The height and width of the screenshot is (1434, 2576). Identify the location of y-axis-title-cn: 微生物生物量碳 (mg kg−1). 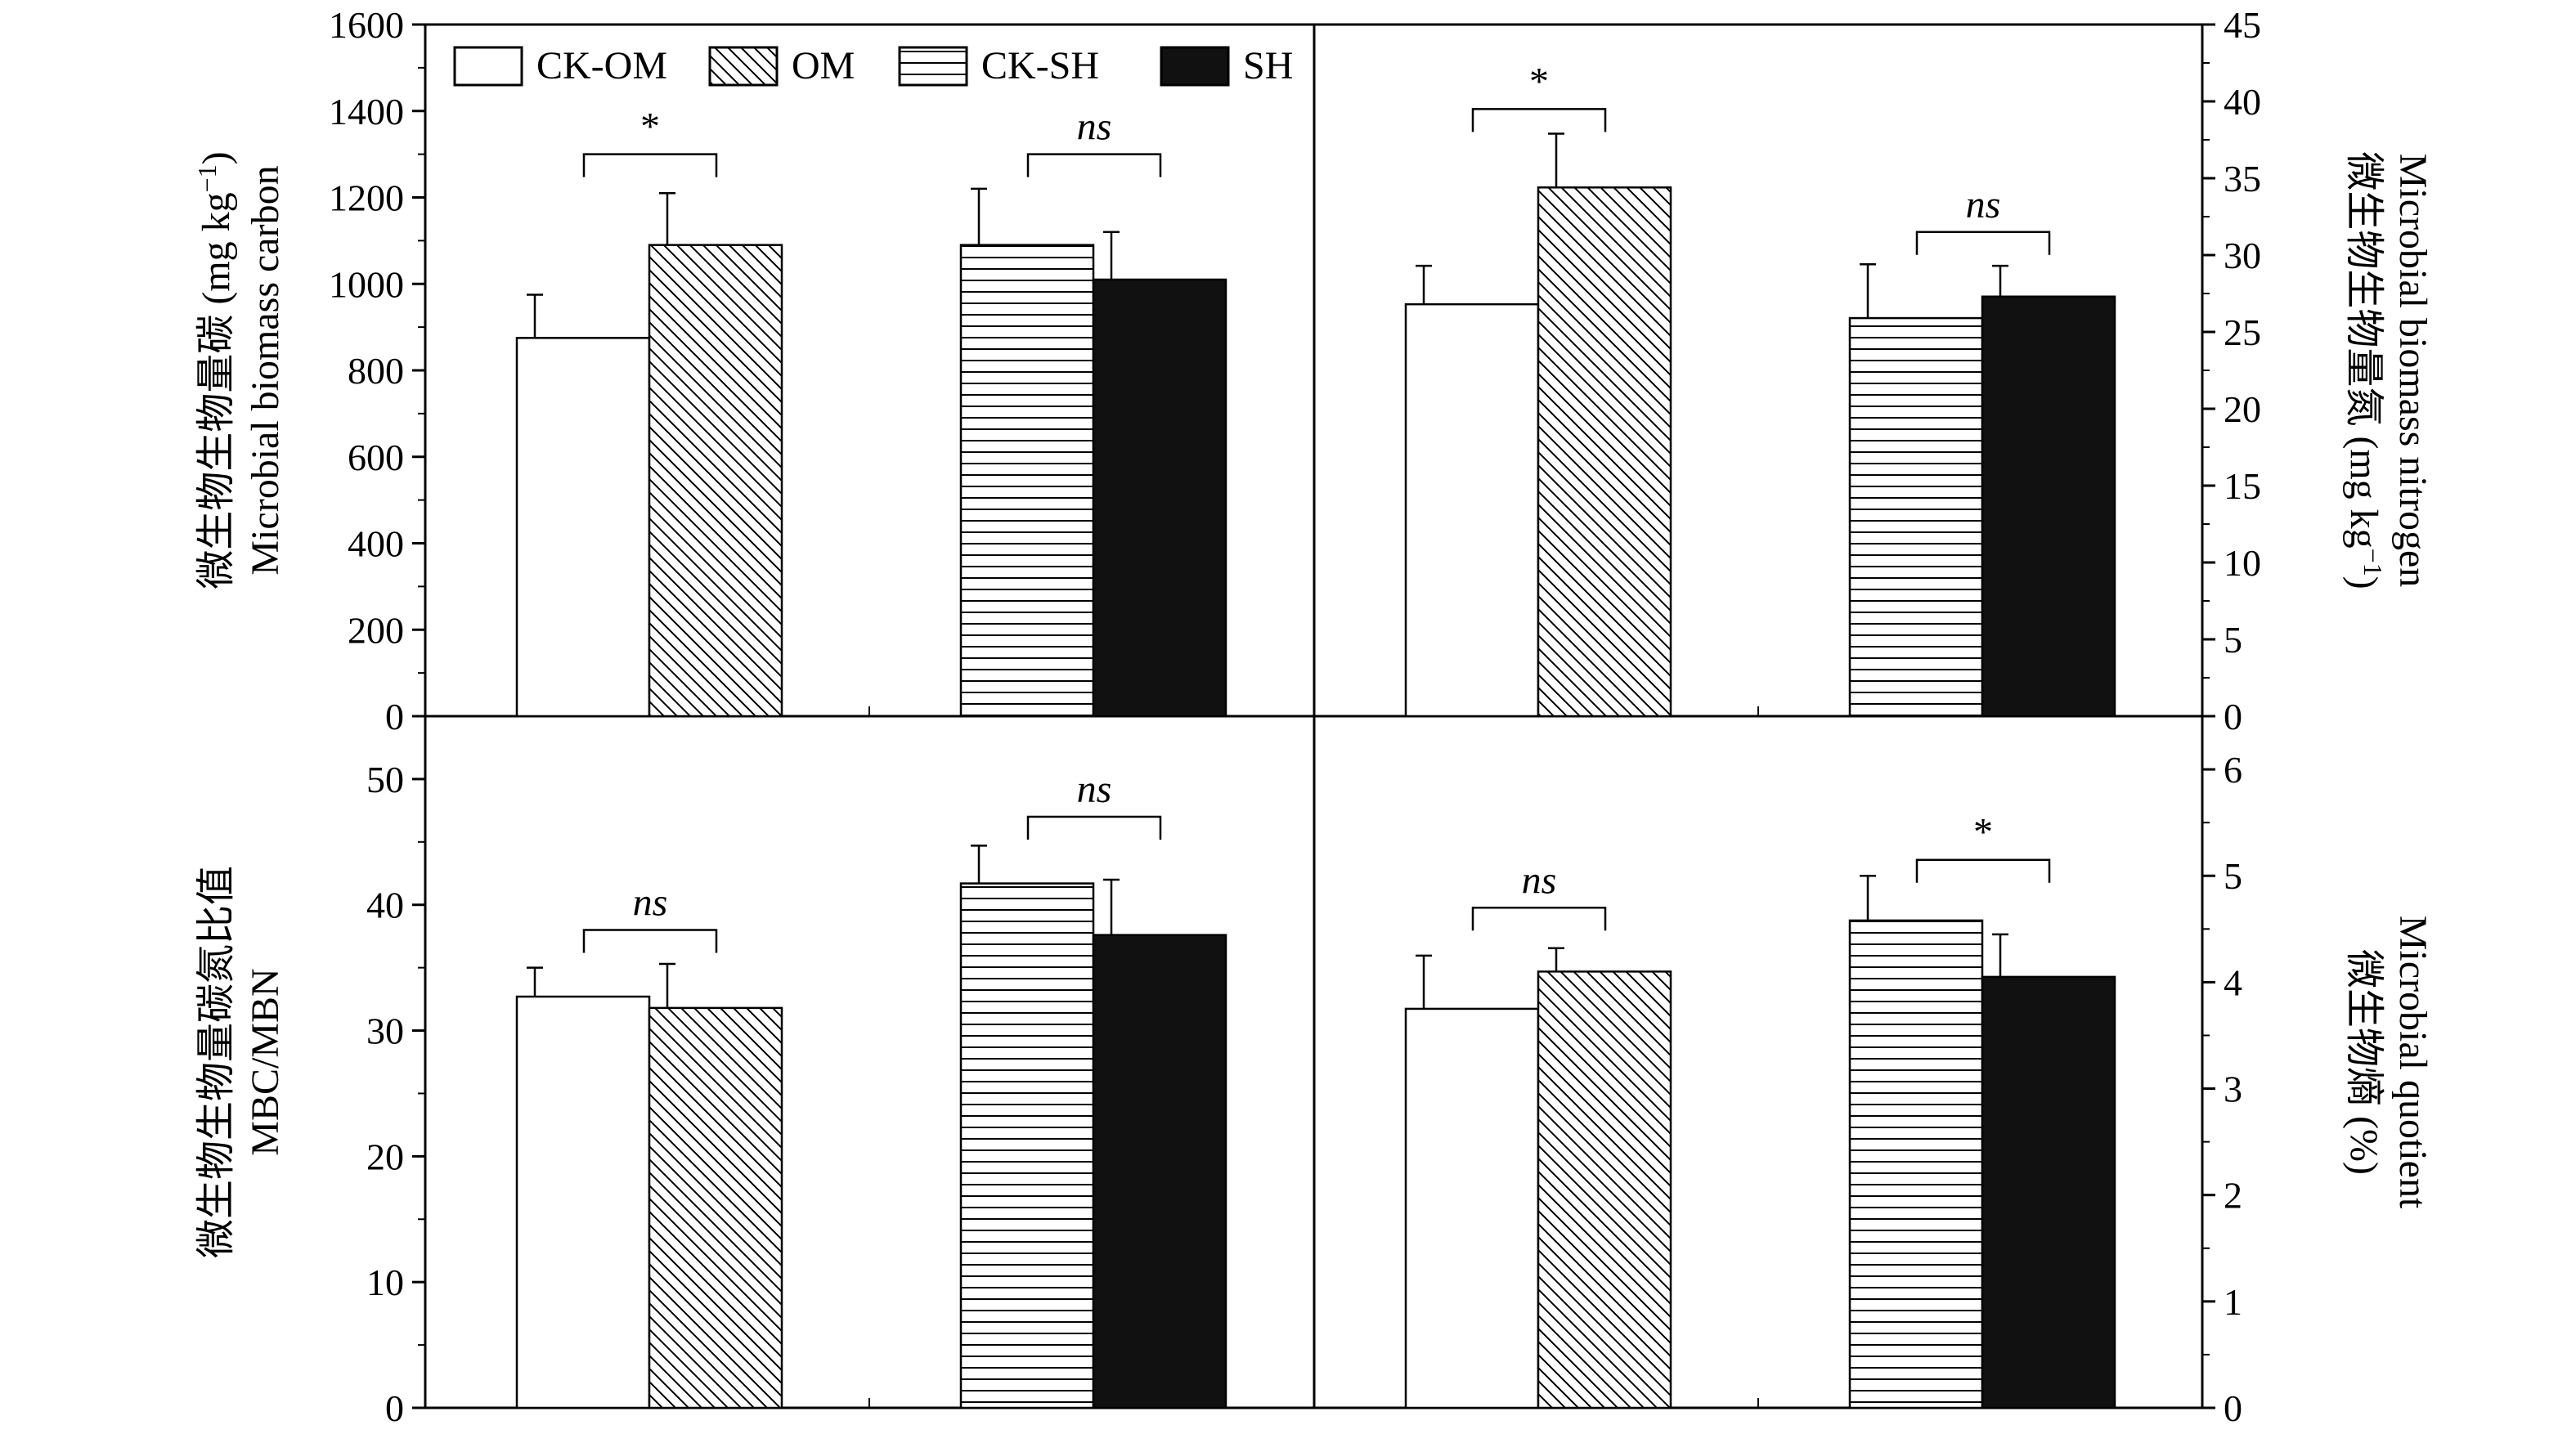
(215, 370).